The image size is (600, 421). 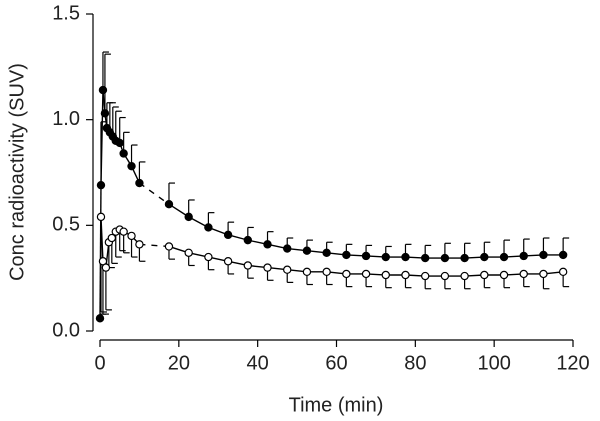 I want to click on y-tick-label: 0.5, so click(x=66, y=225).